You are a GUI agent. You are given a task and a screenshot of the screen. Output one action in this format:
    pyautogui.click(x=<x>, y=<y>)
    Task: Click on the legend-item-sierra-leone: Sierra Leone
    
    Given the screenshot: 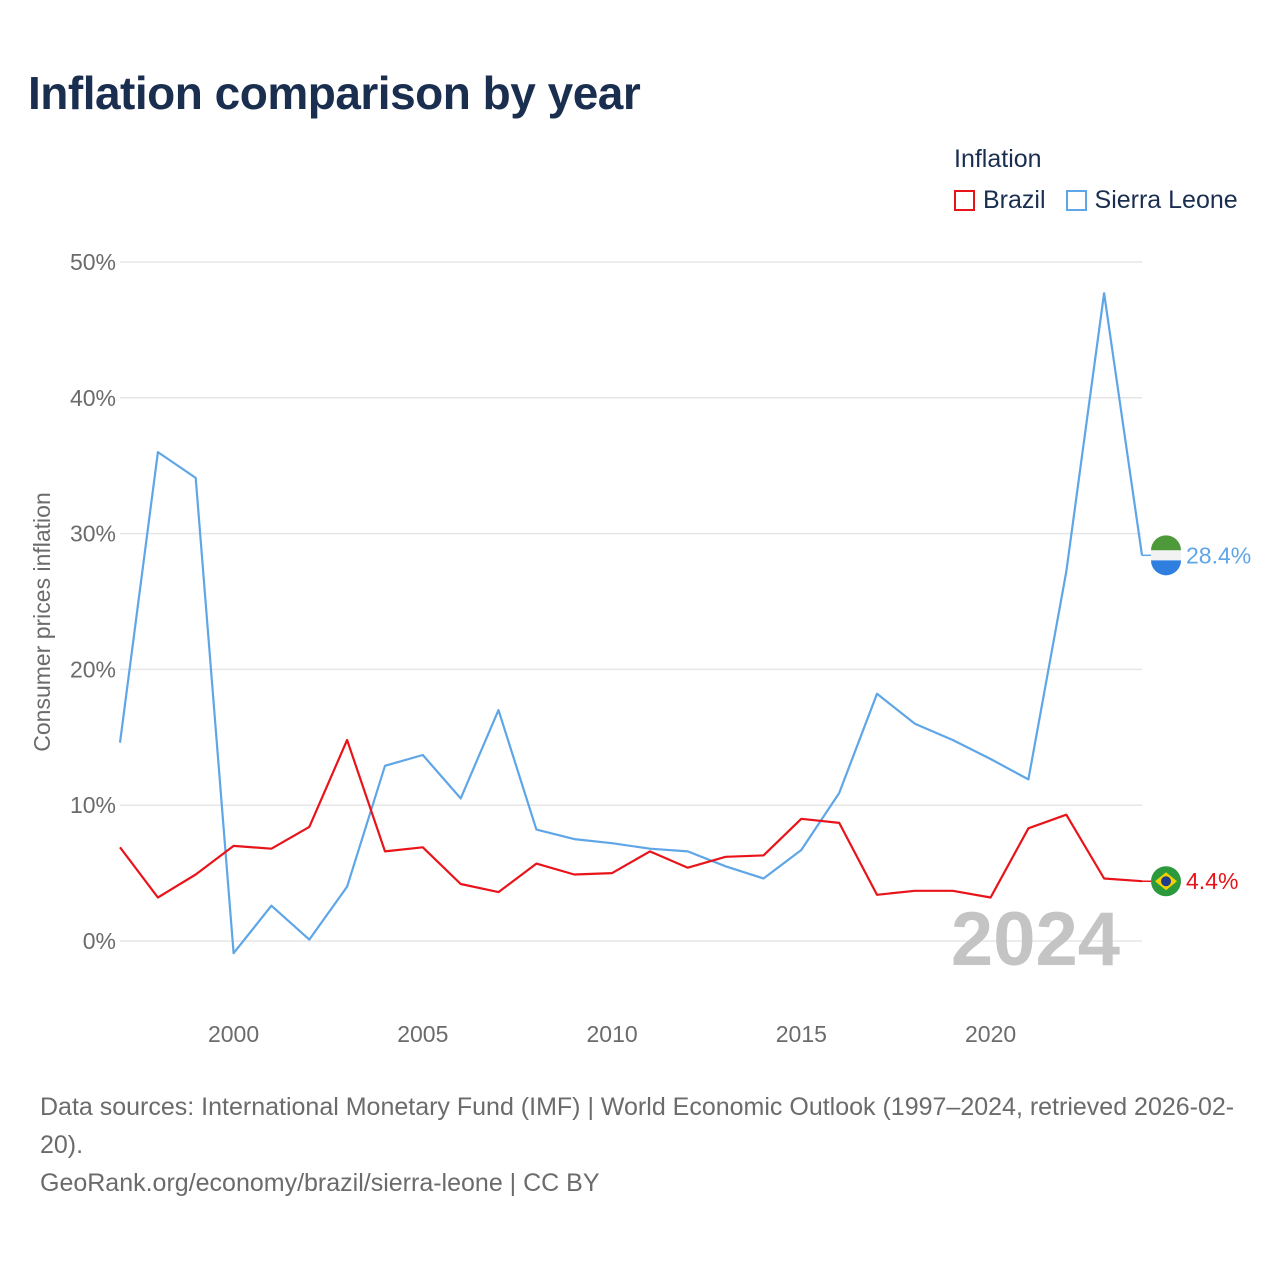 What is the action you would take?
    pyautogui.click(x=1151, y=200)
    